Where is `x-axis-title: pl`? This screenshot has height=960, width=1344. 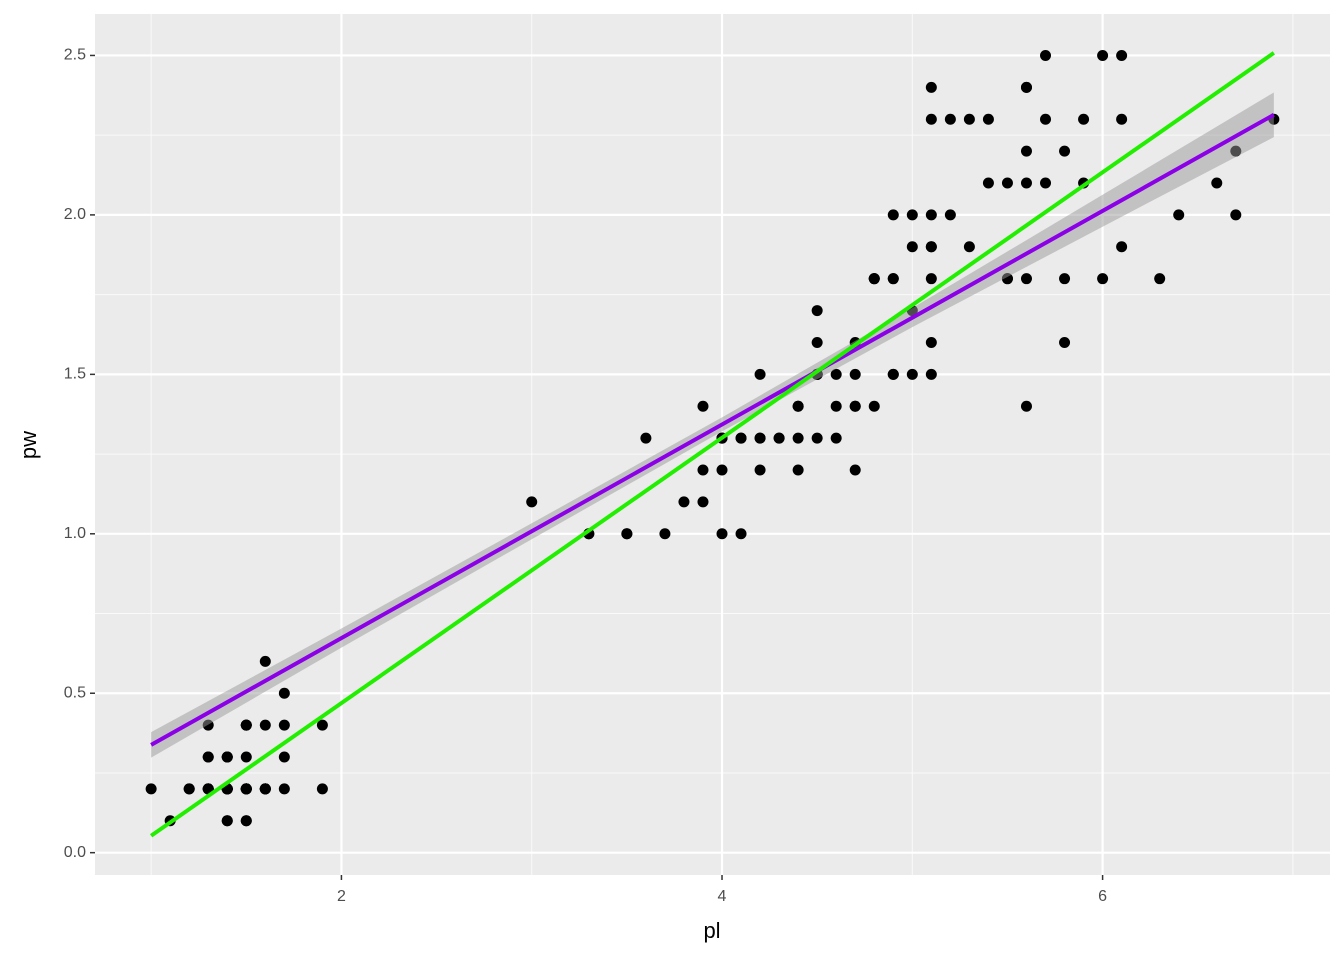
x-axis-title: pl is located at coordinates (711, 930).